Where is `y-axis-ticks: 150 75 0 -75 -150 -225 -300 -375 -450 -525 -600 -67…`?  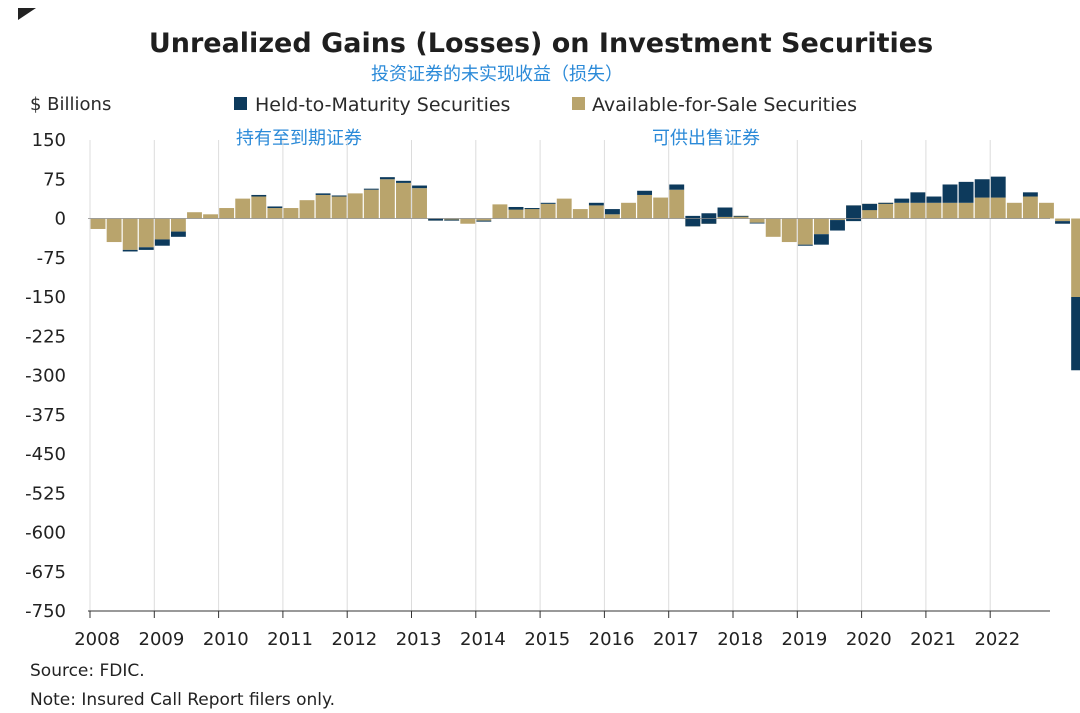 y-axis-ticks: 150 75 0 -75 -150 -225 -300 -375 -450 -525 -600 -67… is located at coordinates (45, 376).